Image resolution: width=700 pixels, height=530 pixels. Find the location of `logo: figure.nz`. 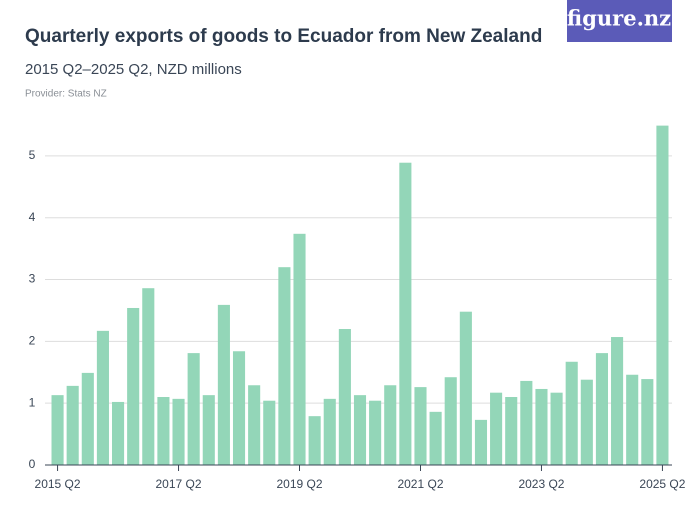

logo: figure.nz is located at coordinates (619, 18).